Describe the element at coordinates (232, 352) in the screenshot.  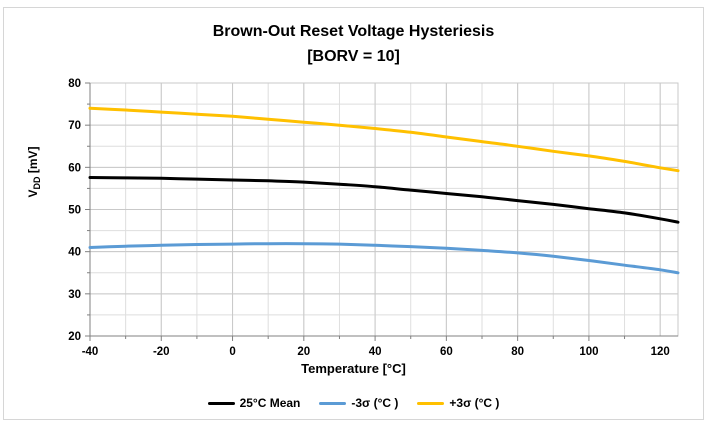
I see `x-tick-label: 0` at that location.